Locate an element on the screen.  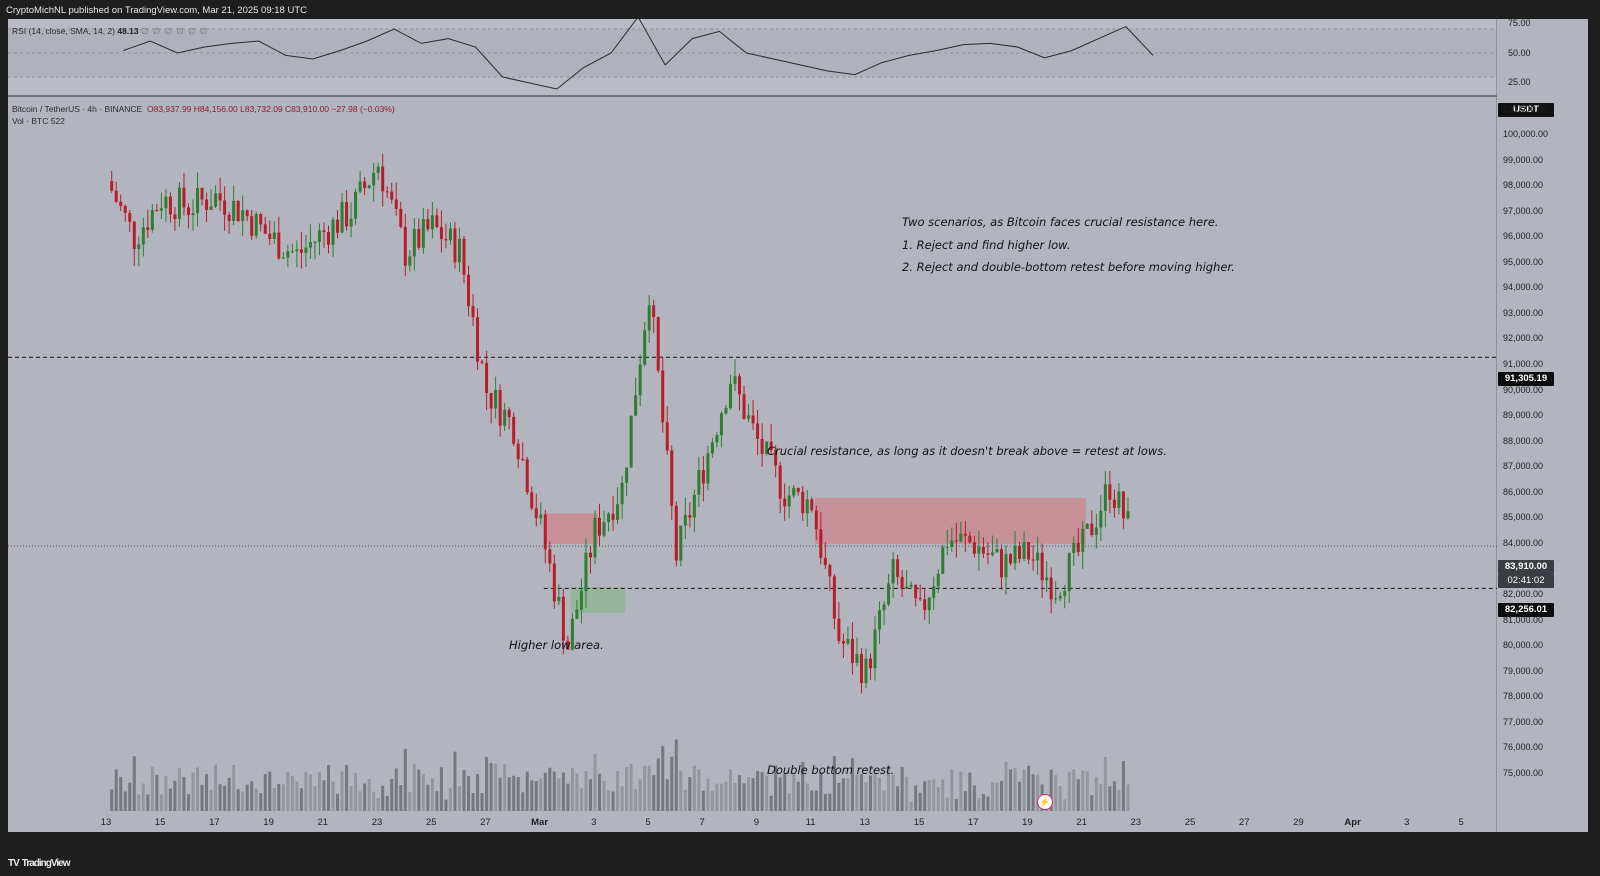
higher-low-note: Higher low area. is located at coordinates (556, 645).